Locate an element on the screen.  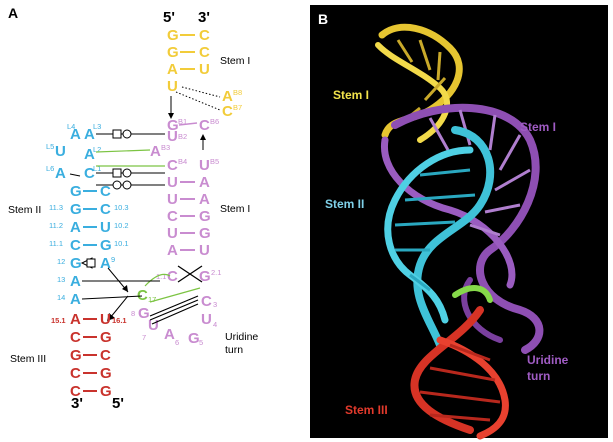
blue-nt-l1: G is located at coordinates (76, 191).